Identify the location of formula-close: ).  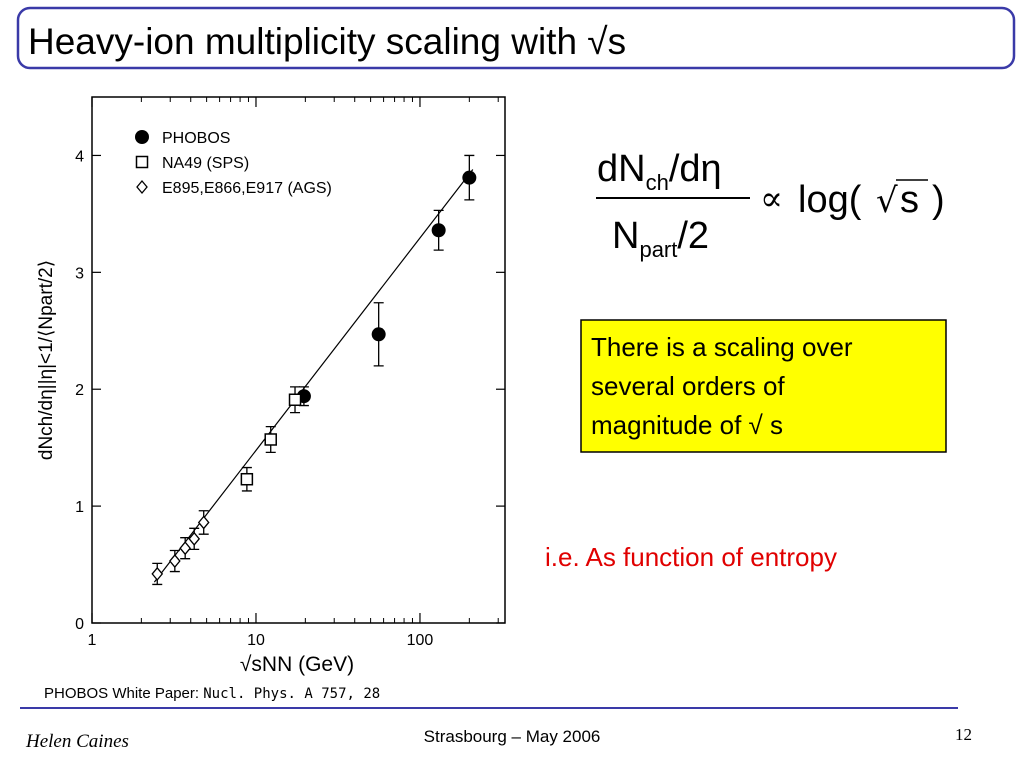
(938, 200).